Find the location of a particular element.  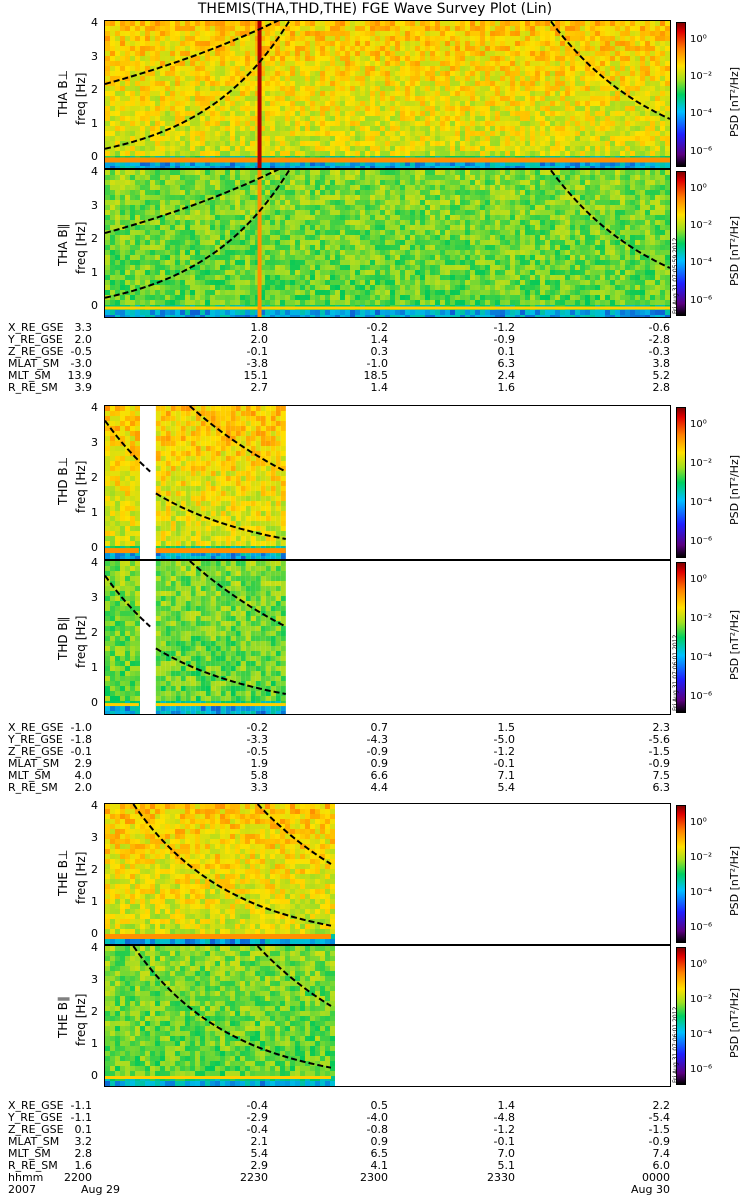

the-bpar-timestamp: Fri Aug 31 07:06:01 2012 is located at coordinates (675, 1044).